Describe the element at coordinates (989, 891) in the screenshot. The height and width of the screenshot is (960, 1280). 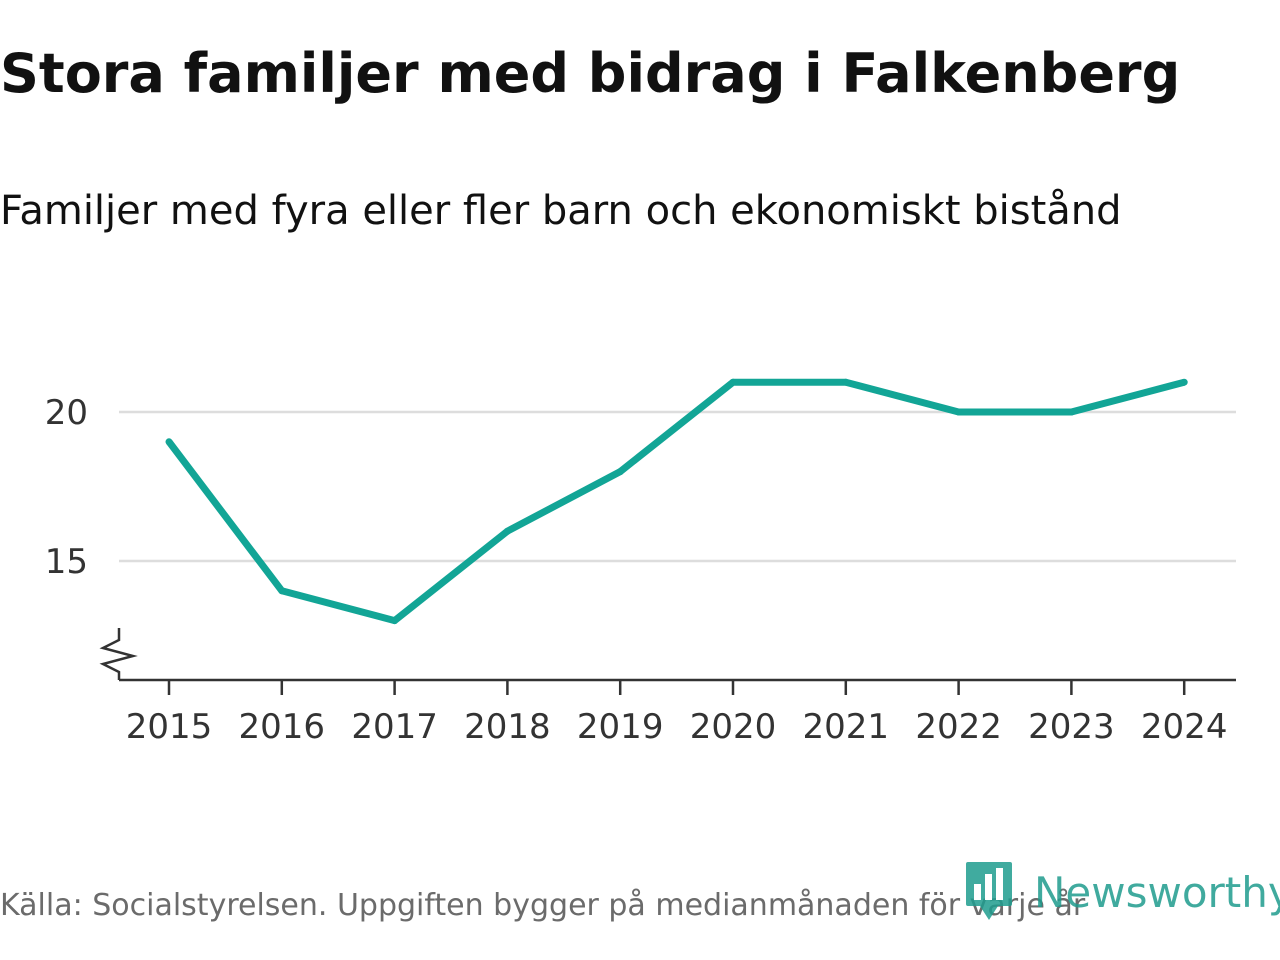
I see `newsworthy-logo-icon` at that location.